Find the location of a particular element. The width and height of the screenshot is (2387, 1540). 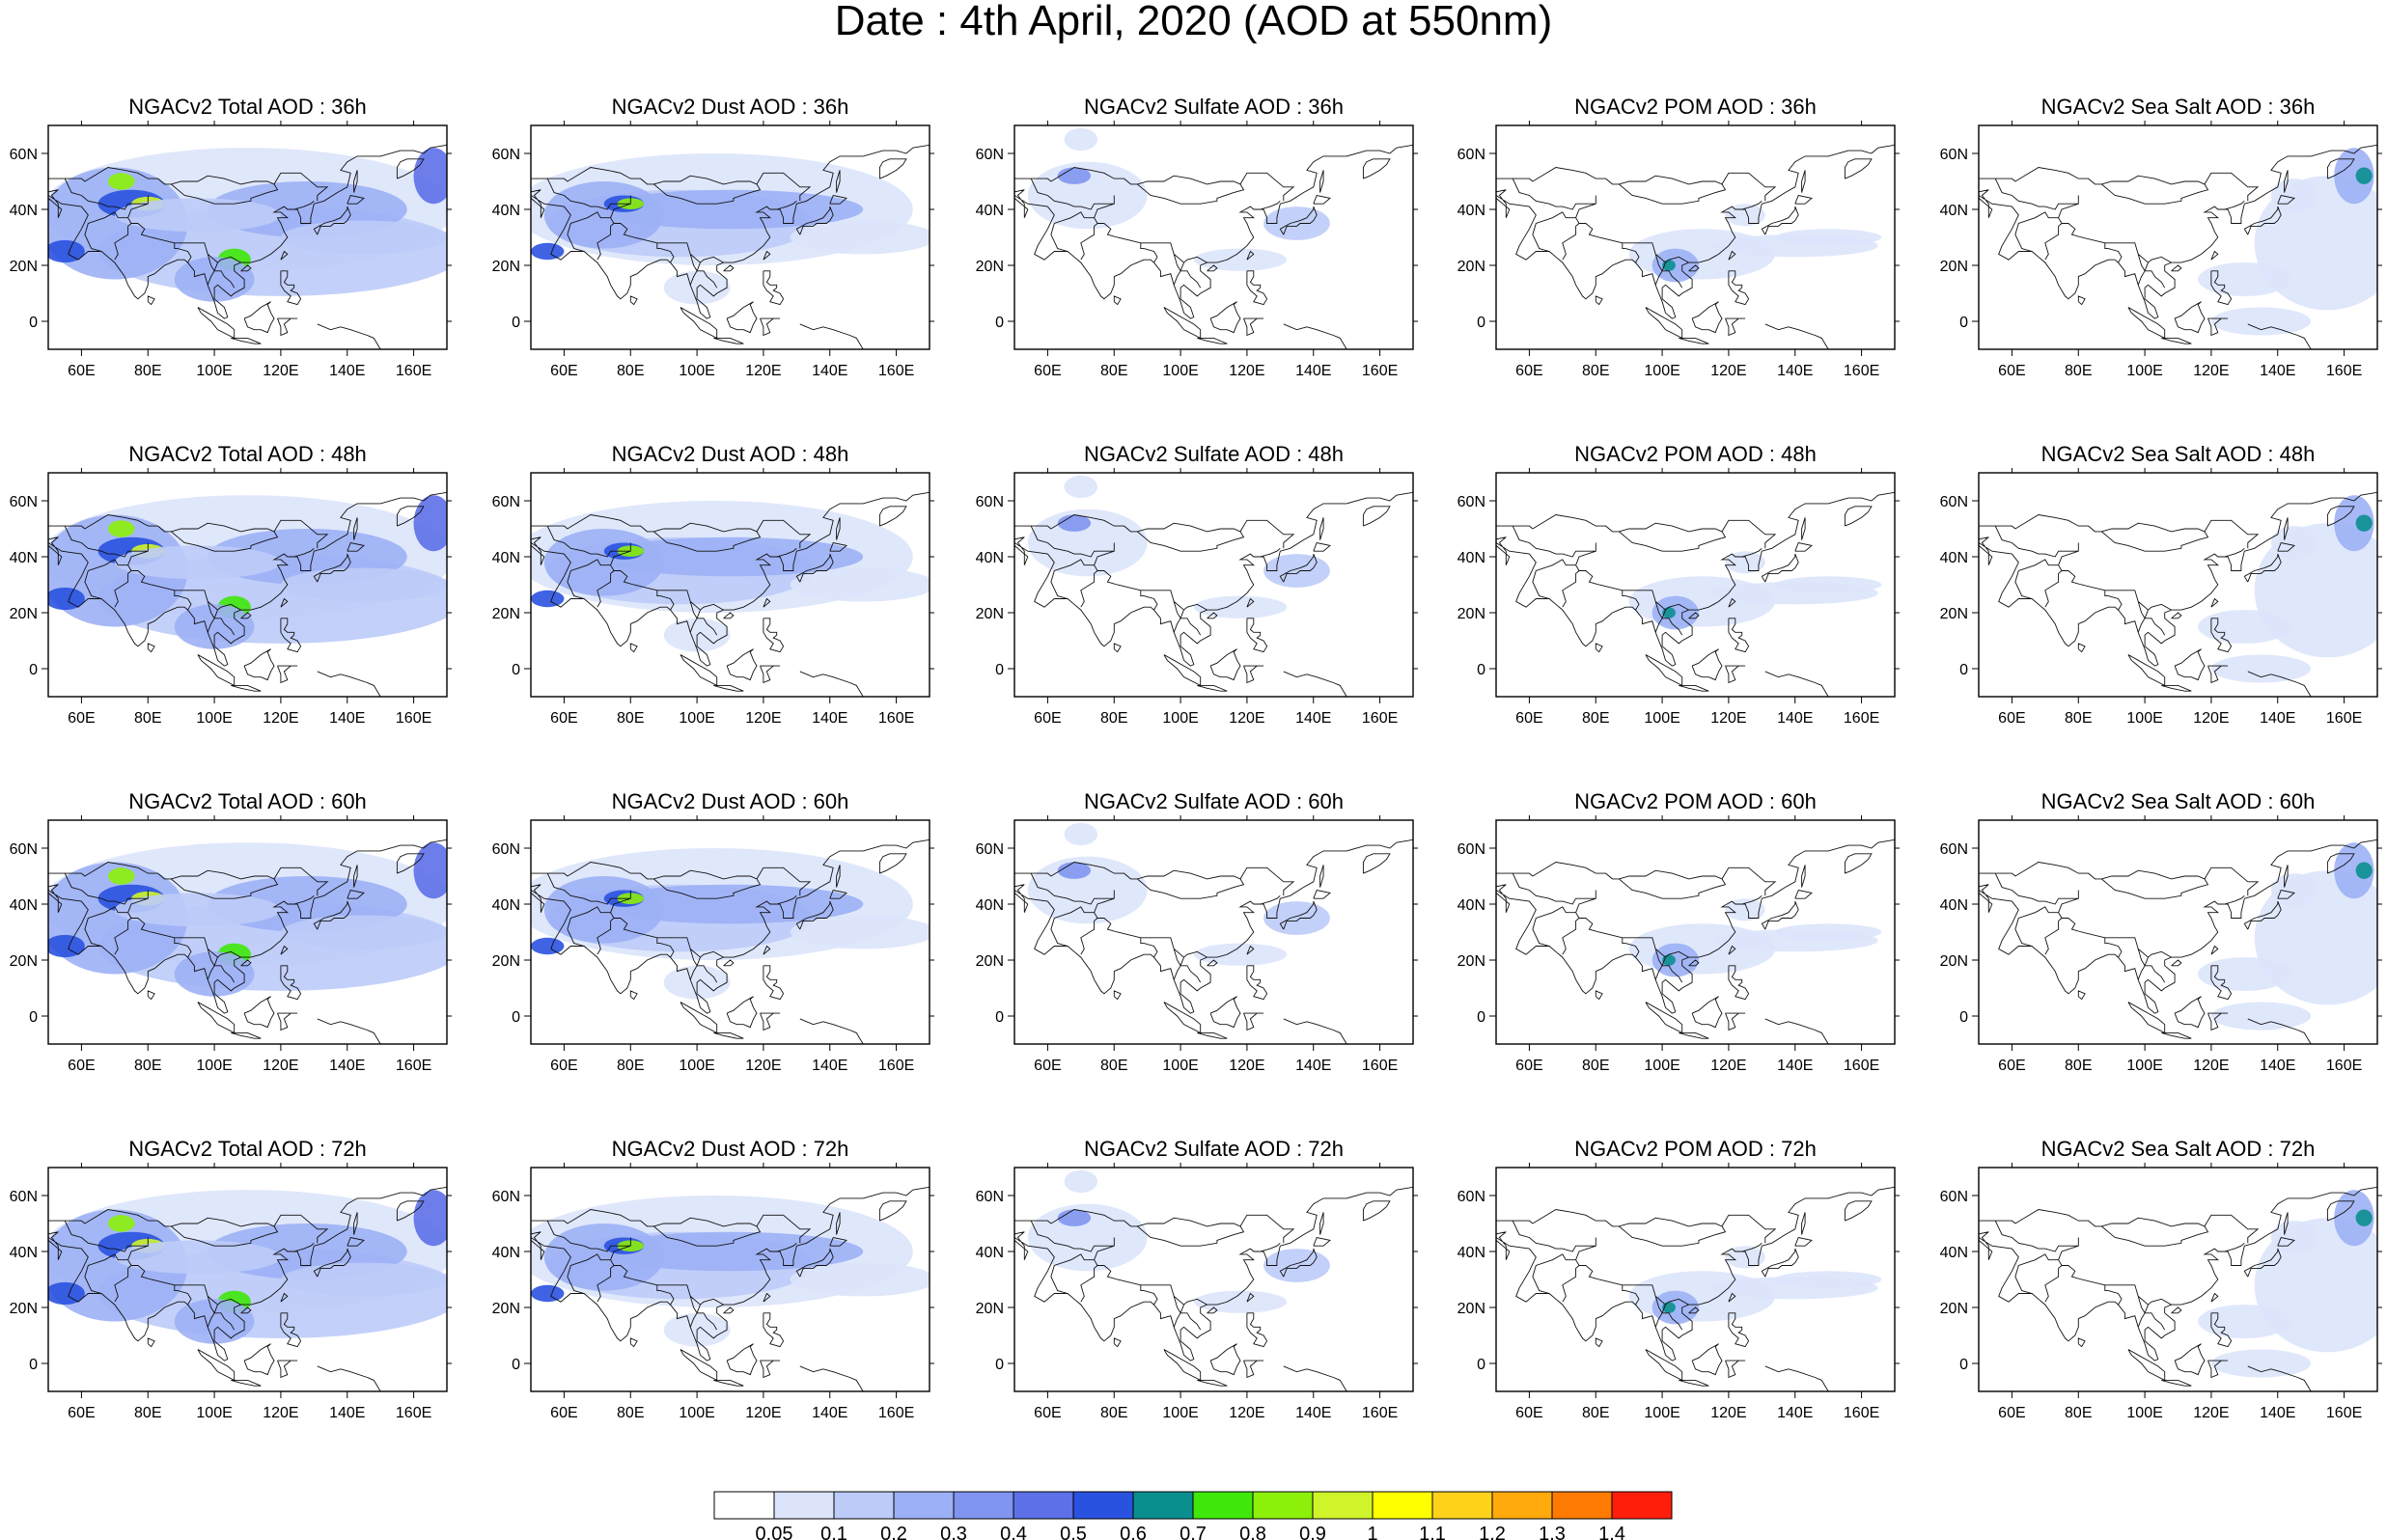

colorbar-label: 1 is located at coordinates (1372, 1532).